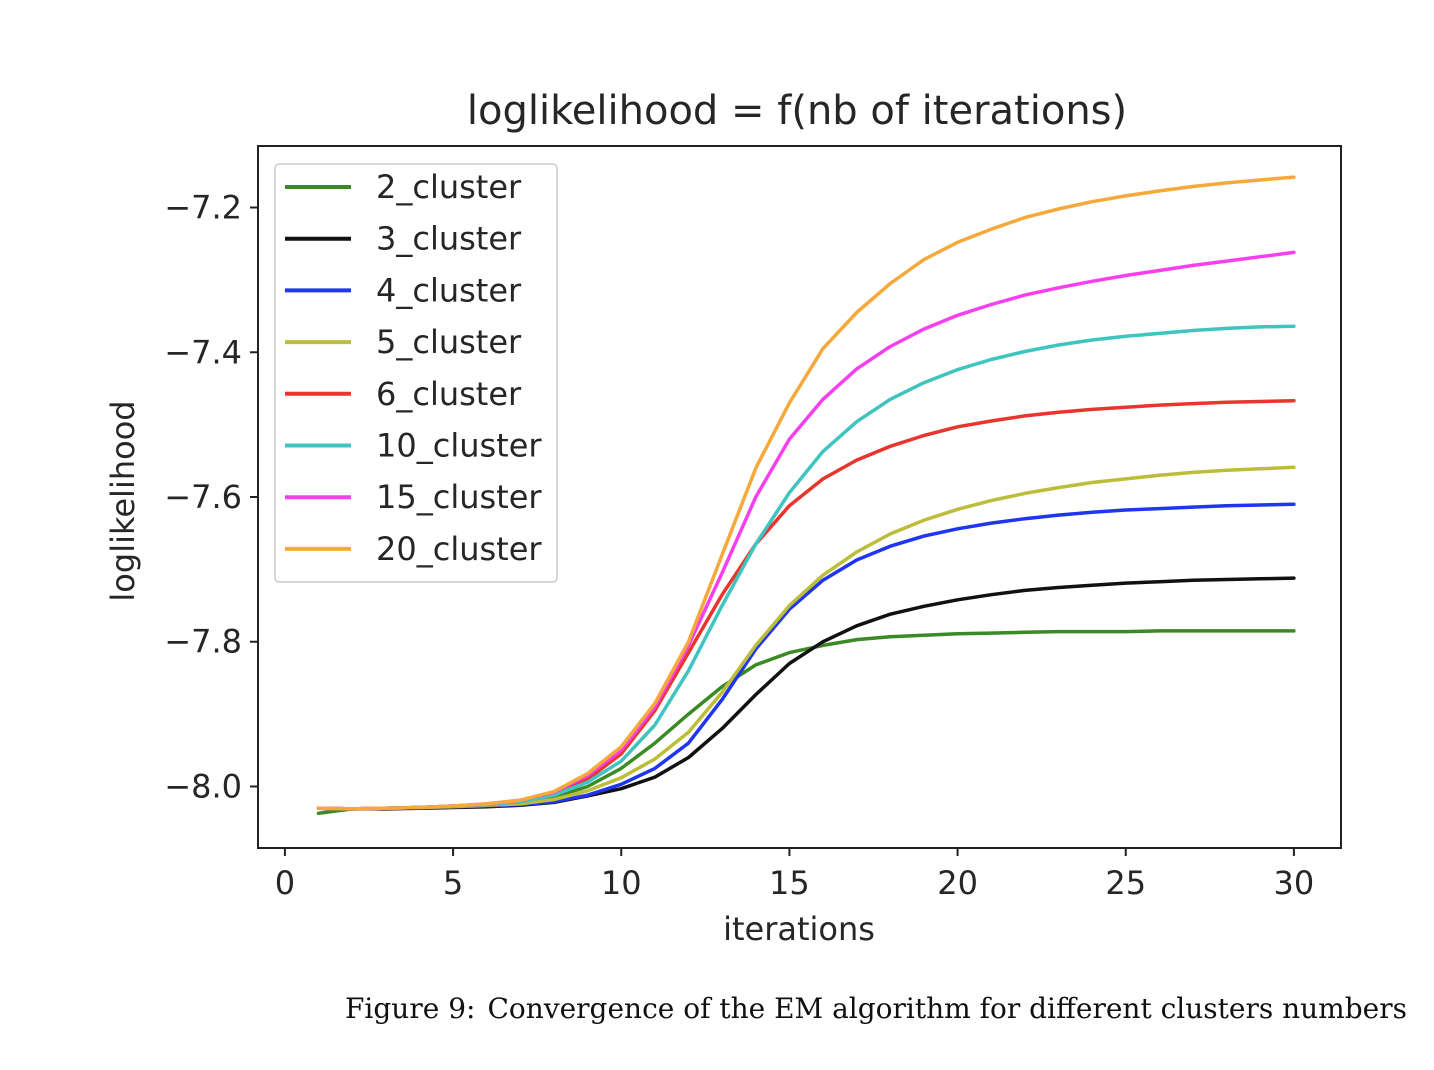  Describe the element at coordinates (449, 239) in the screenshot. I see `legend-label-3_cluster: 3_cluster` at that location.